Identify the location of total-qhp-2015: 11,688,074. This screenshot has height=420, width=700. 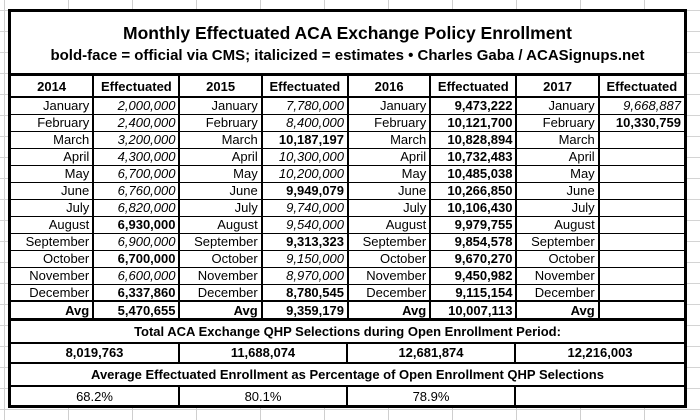
(263, 353).